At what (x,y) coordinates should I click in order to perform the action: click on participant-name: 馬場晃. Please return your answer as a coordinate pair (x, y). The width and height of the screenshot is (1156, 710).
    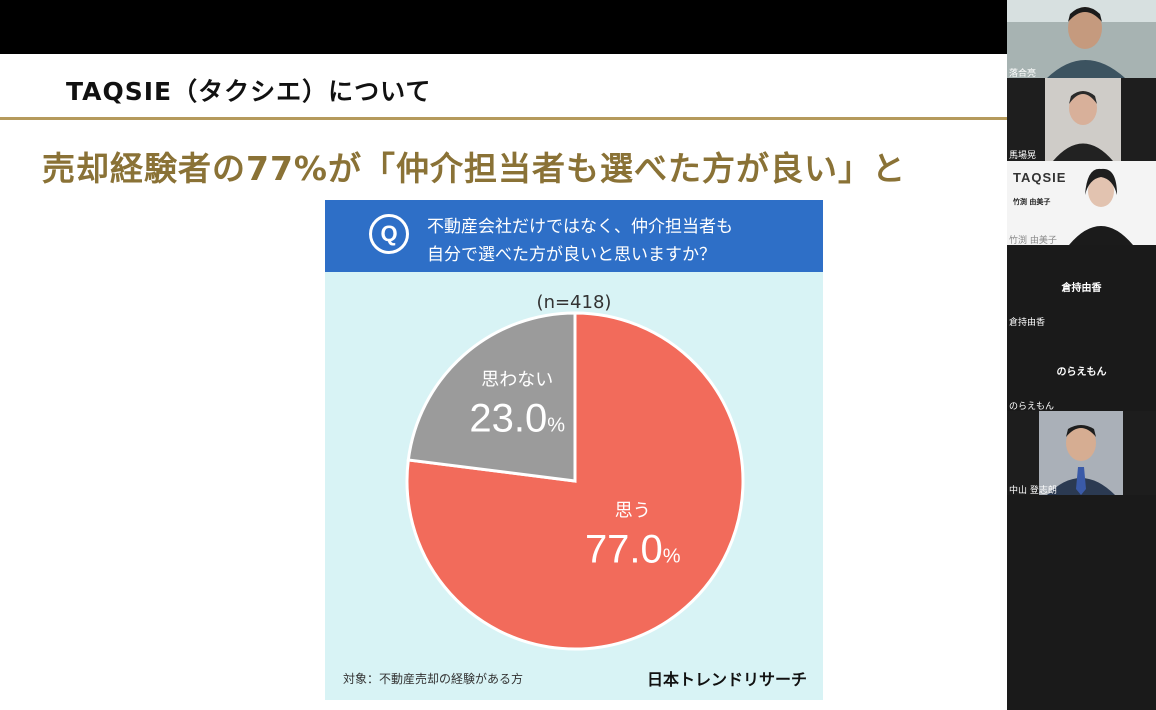
    Looking at the image, I should click on (1023, 156).